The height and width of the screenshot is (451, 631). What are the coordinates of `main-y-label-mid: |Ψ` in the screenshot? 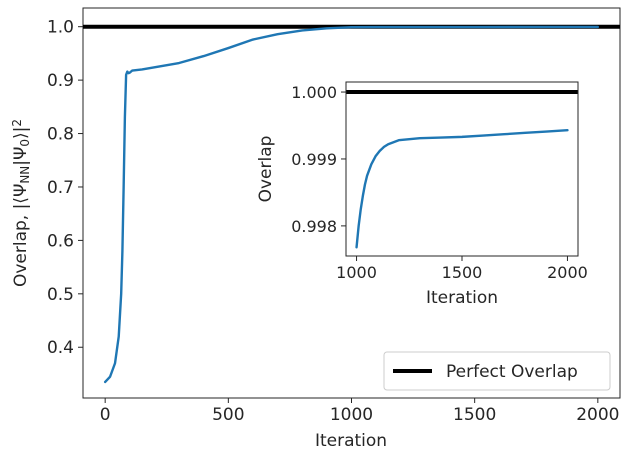 It's located at (21, 156).